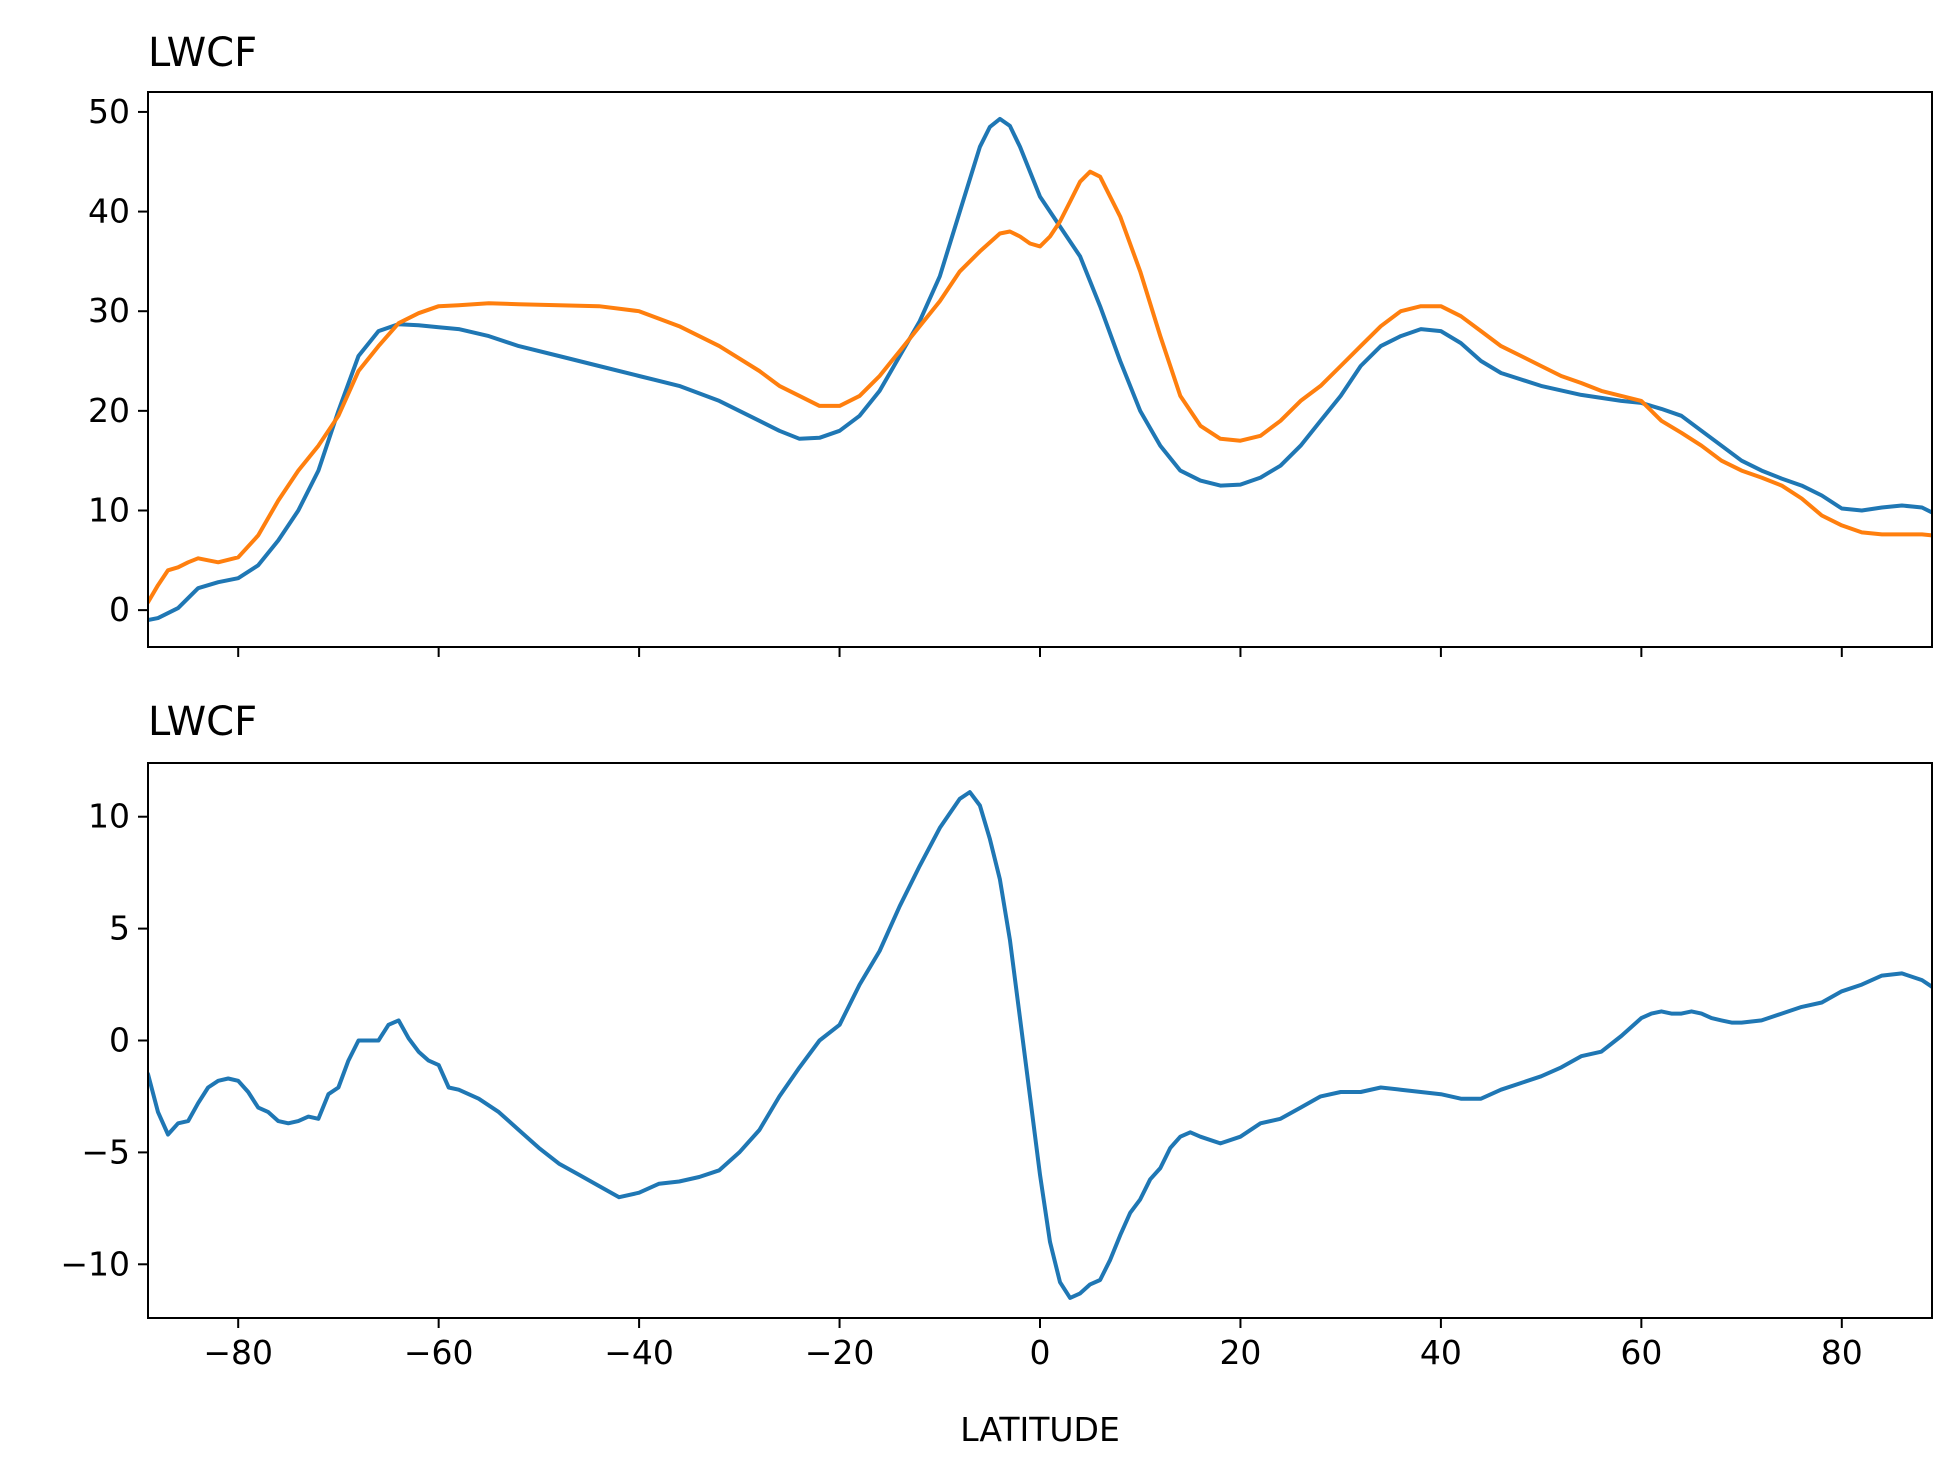 The image size is (1954, 1474). I want to click on bottom-y-tick-label: 0, so click(119, 1040).